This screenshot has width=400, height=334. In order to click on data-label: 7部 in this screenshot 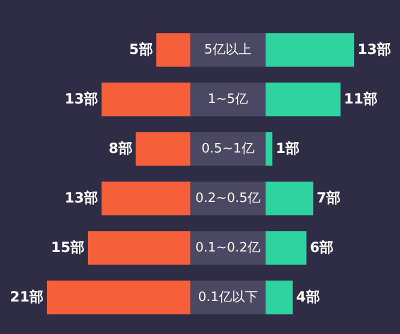, I will do `click(328, 197)`.